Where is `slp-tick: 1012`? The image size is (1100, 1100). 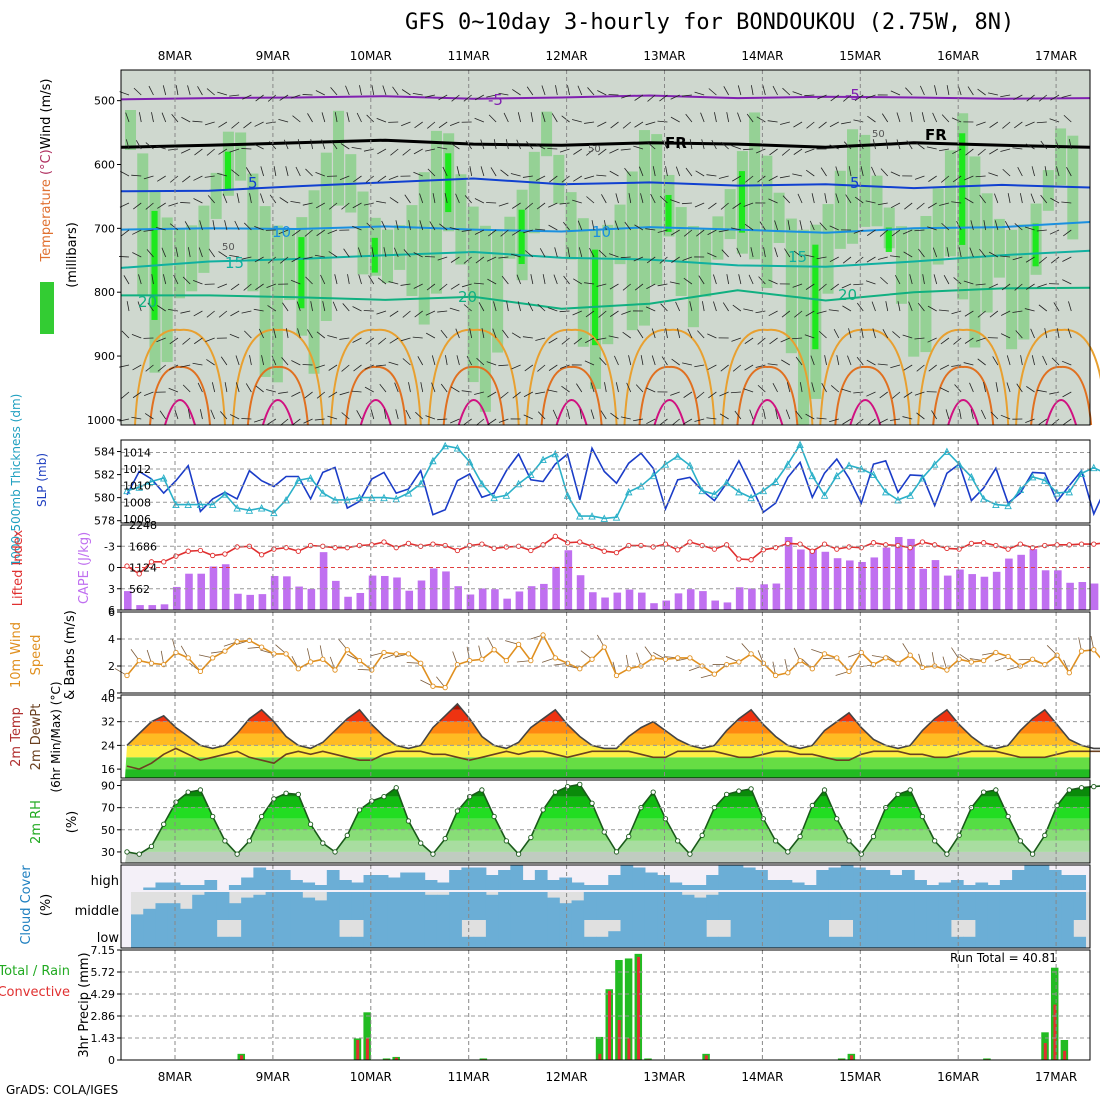 slp-tick: 1012 is located at coordinates (137, 469).